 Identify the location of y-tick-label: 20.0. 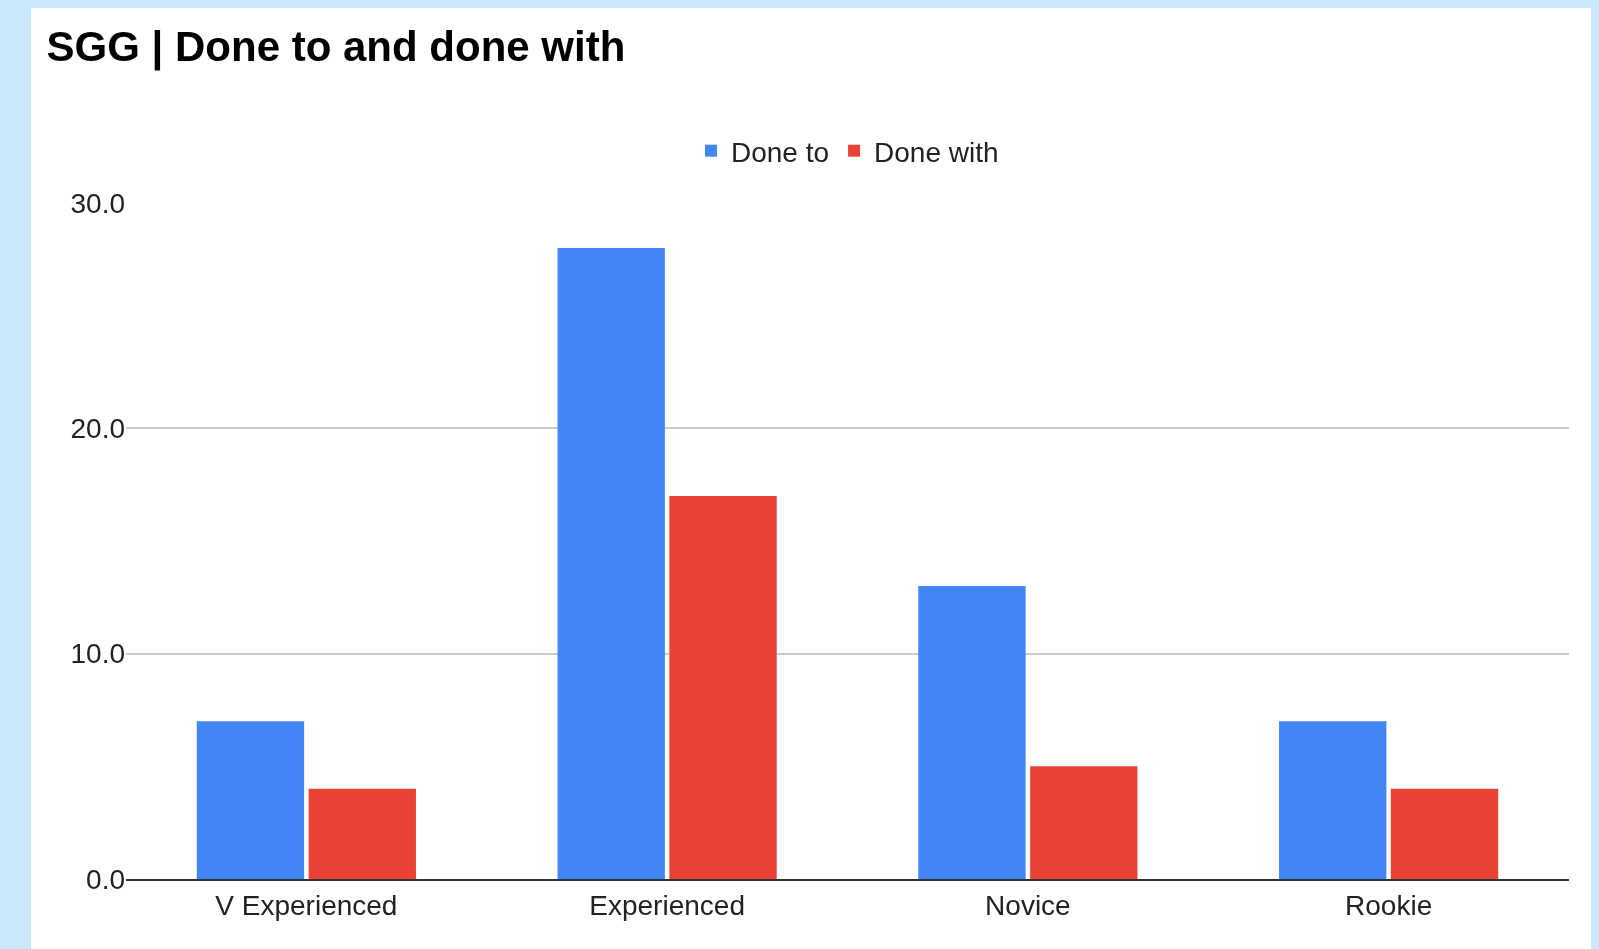
(97, 429).